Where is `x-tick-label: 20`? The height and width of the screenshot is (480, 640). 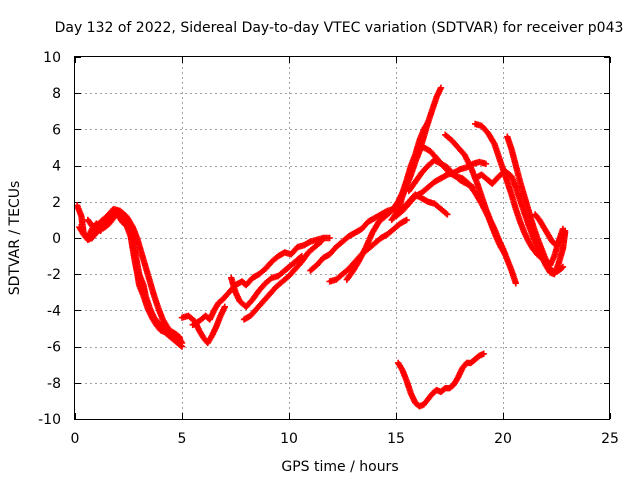 x-tick-label: 20 is located at coordinates (503, 439).